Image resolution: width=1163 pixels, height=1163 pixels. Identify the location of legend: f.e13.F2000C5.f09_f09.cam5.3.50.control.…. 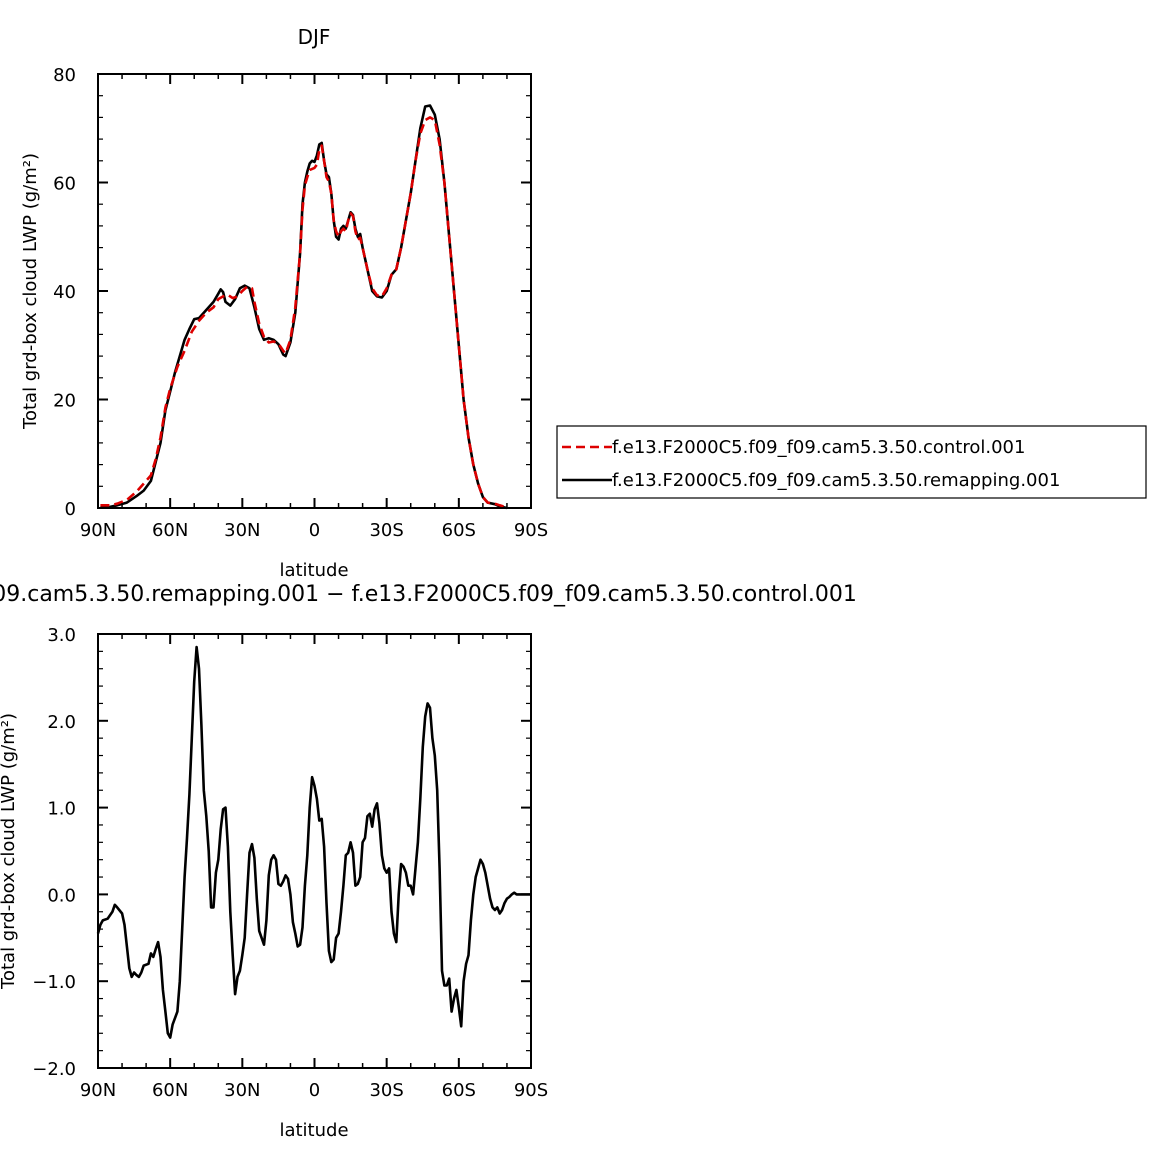
(851, 462).